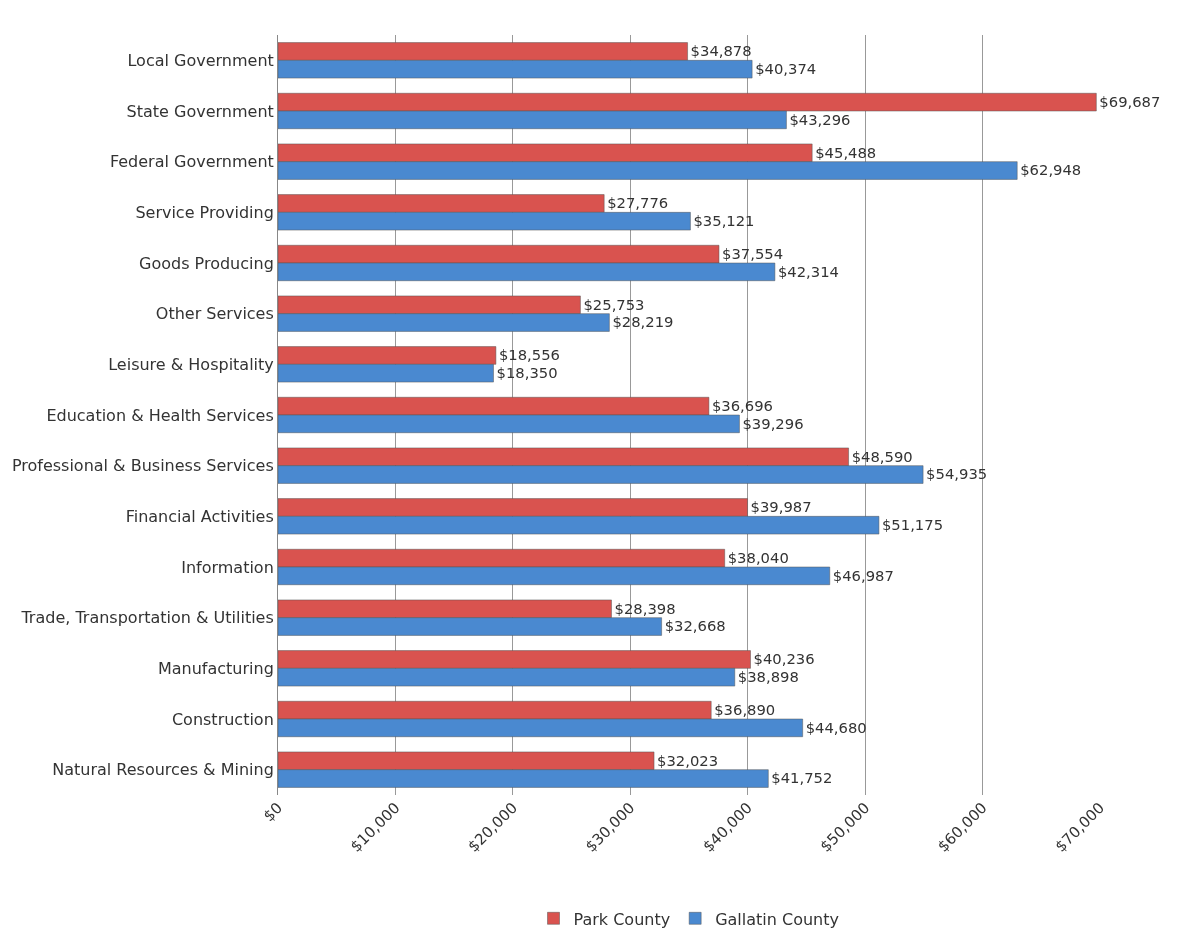  Describe the element at coordinates (206, 263) in the screenshot. I see `y-tick-label: Goods Producing` at that location.